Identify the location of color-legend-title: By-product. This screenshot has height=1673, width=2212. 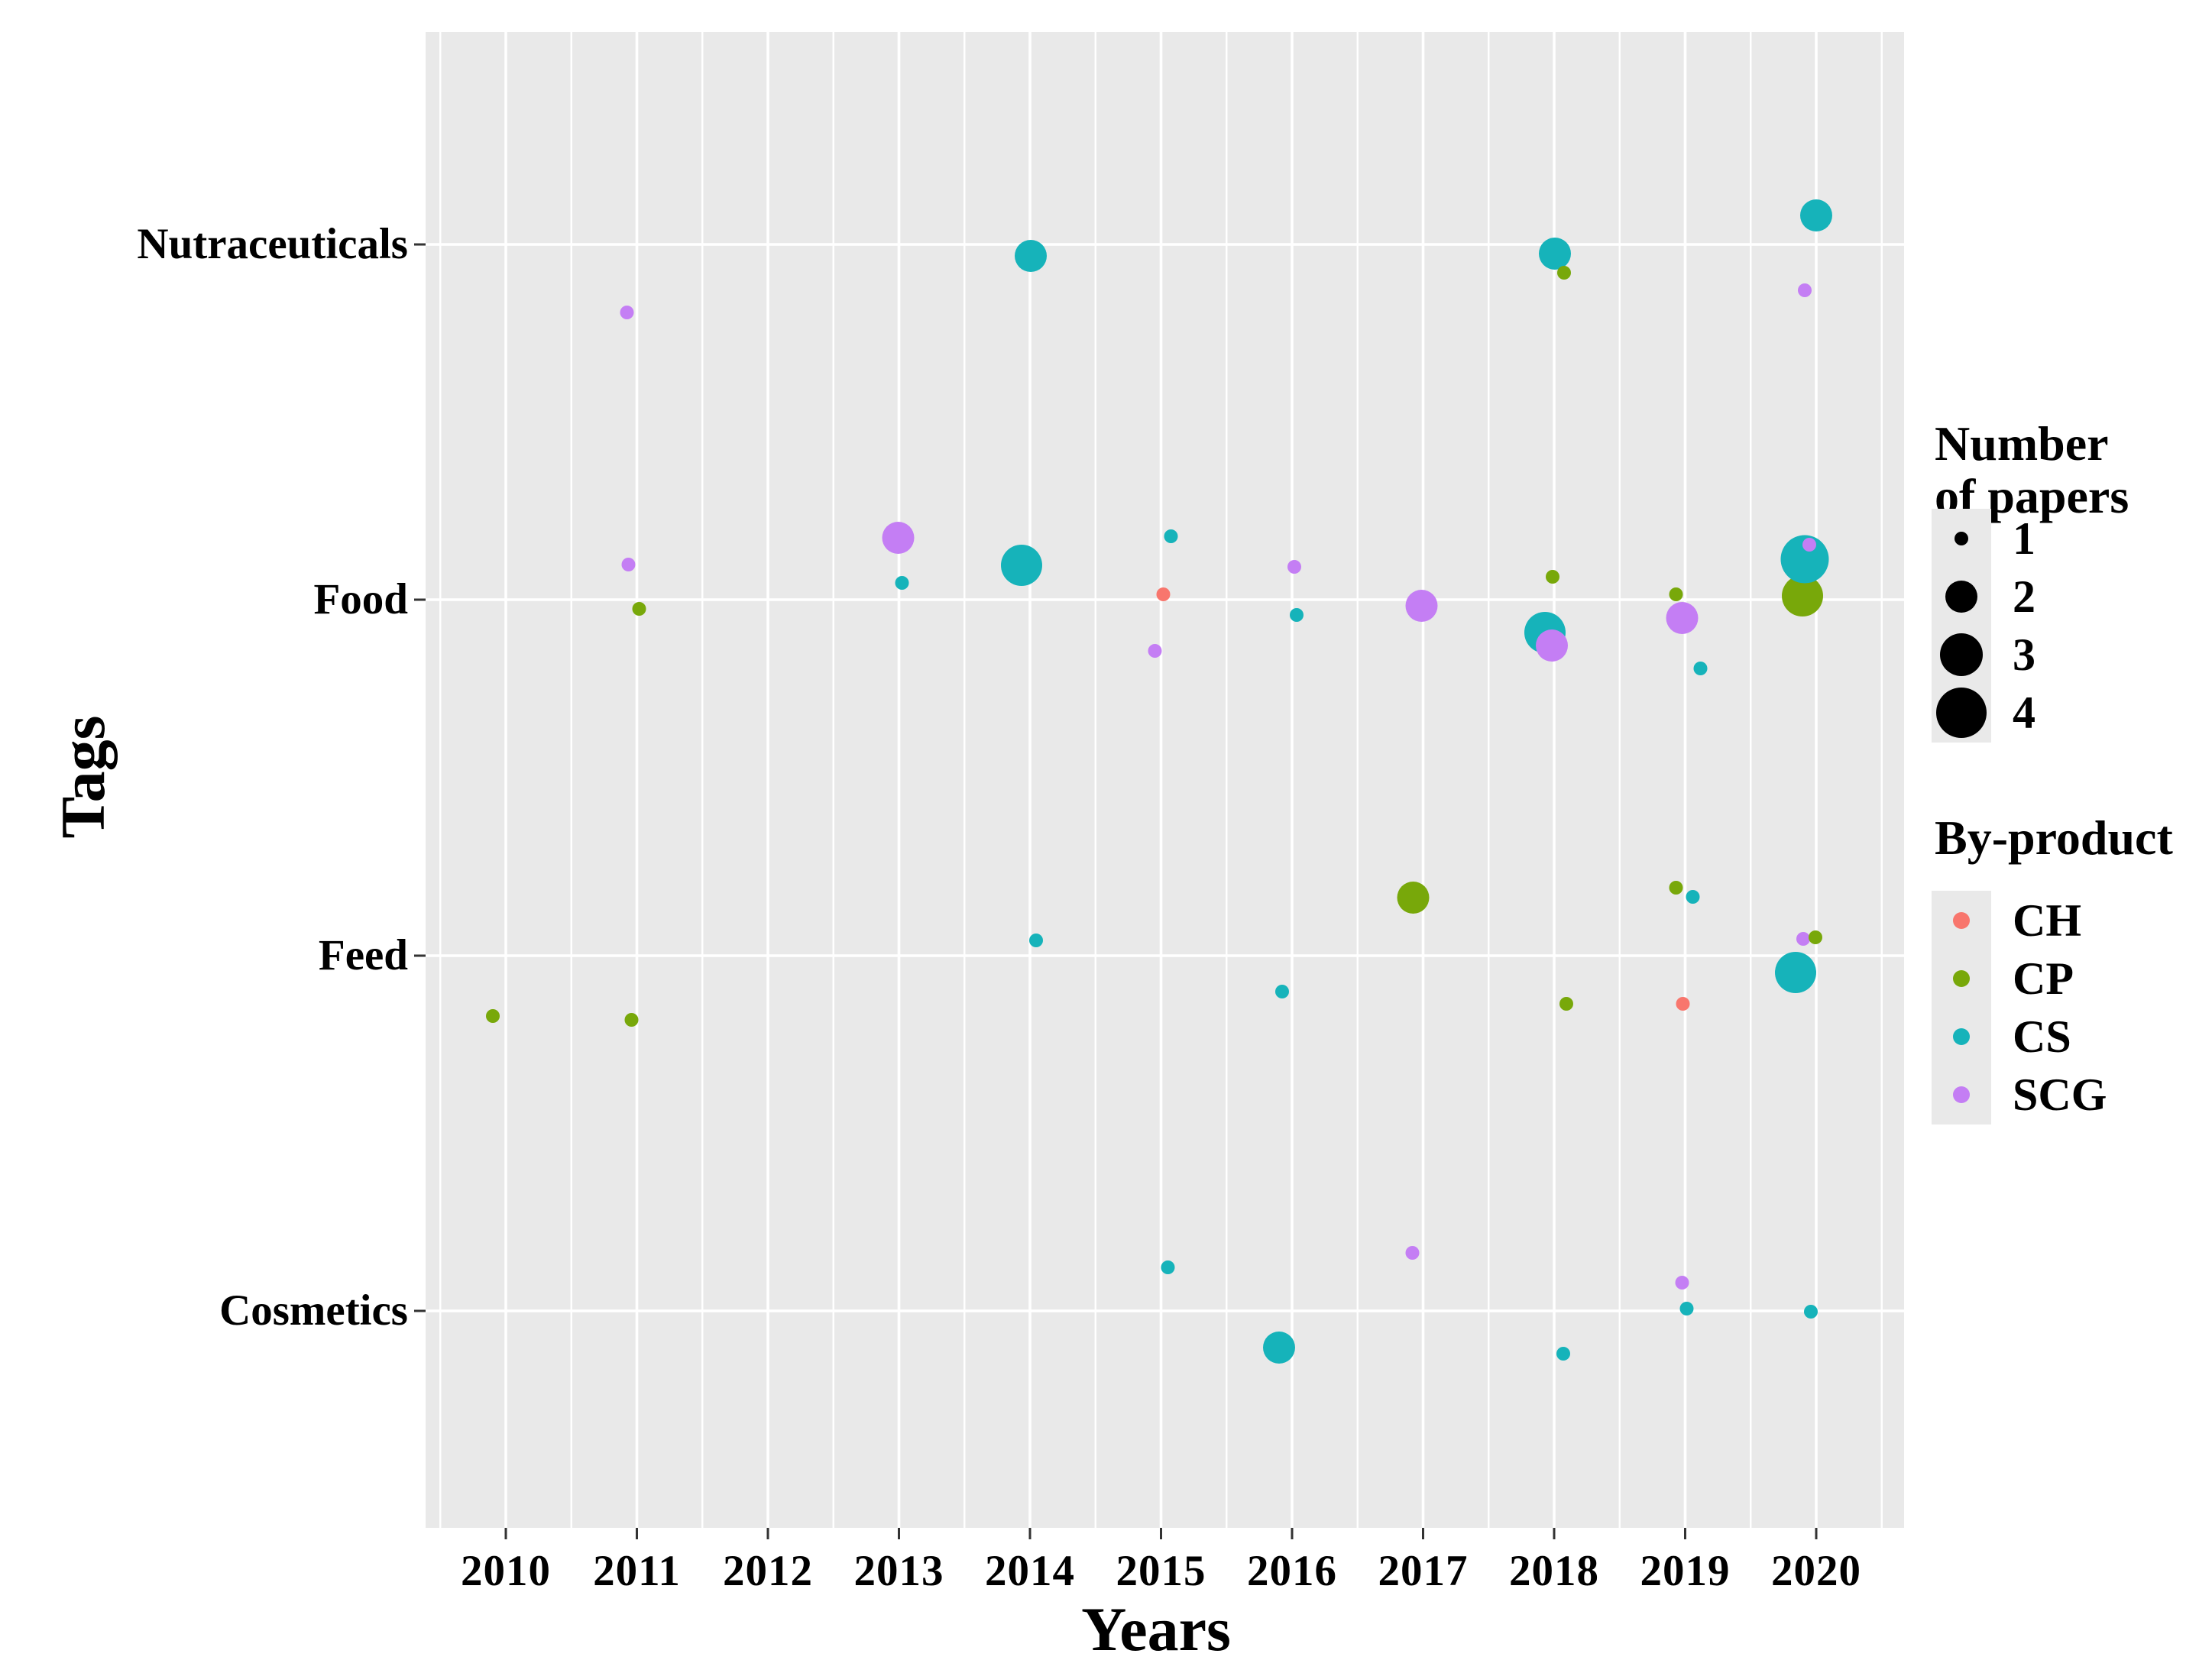
(2054, 838).